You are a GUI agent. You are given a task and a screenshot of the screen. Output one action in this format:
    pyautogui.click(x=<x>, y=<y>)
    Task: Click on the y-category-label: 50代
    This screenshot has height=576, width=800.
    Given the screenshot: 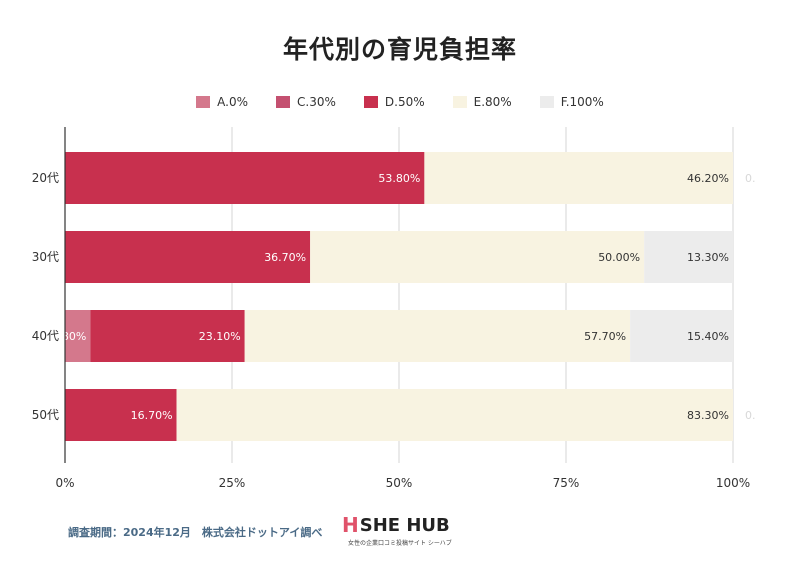 What is the action you would take?
    pyautogui.click(x=45, y=415)
    